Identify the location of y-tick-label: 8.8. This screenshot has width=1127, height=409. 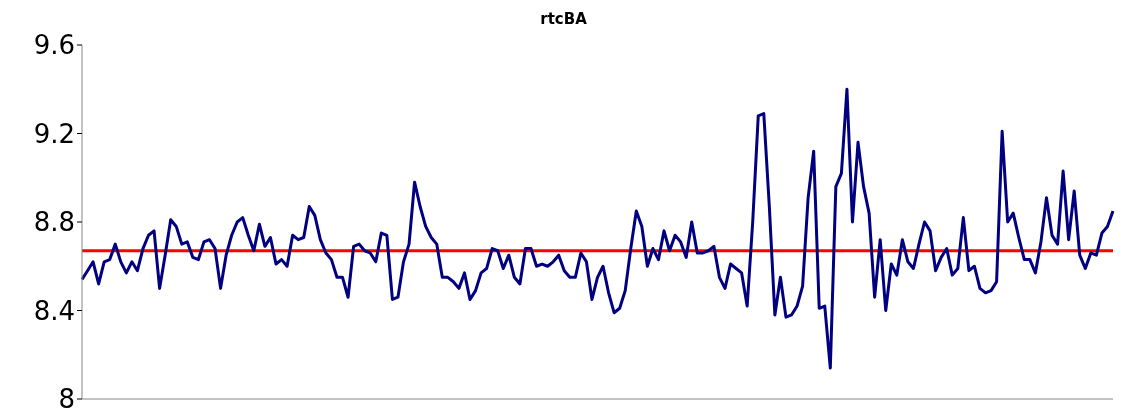
(54, 222).